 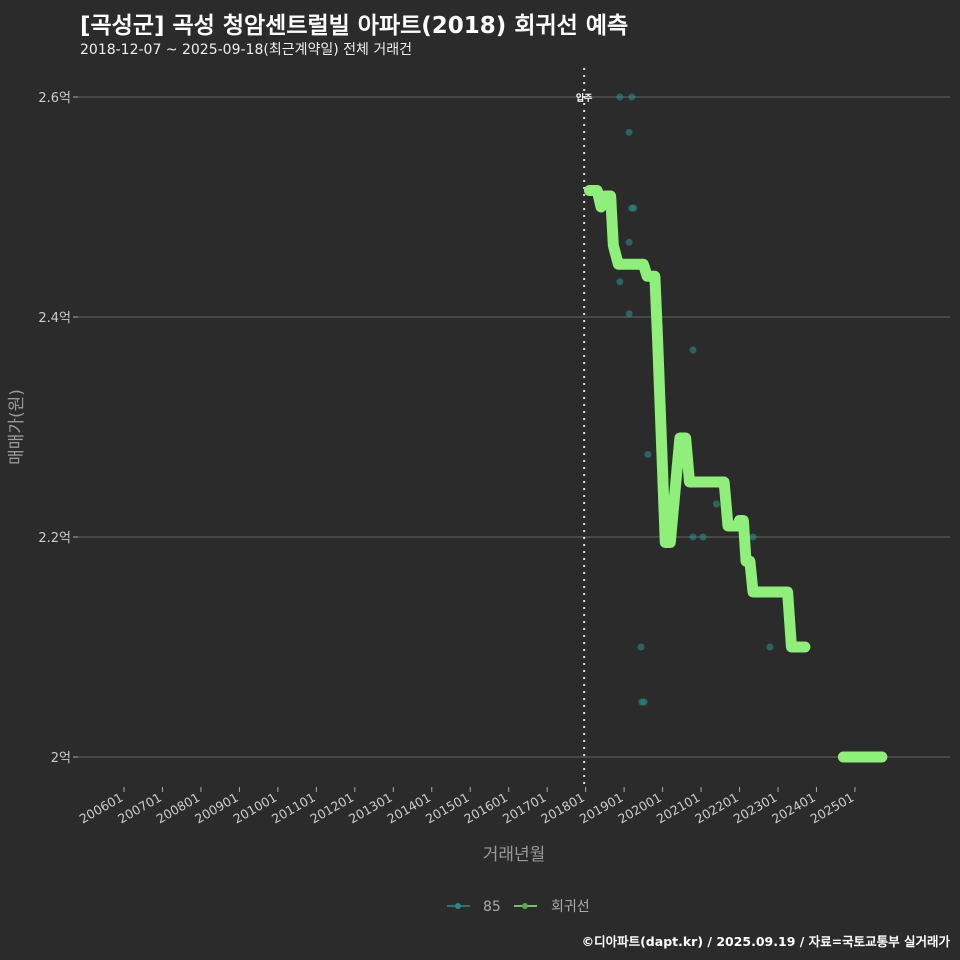 What do you see at coordinates (101, 808) in the screenshot?
I see `x-tick-label: 200601` at bounding box center [101, 808].